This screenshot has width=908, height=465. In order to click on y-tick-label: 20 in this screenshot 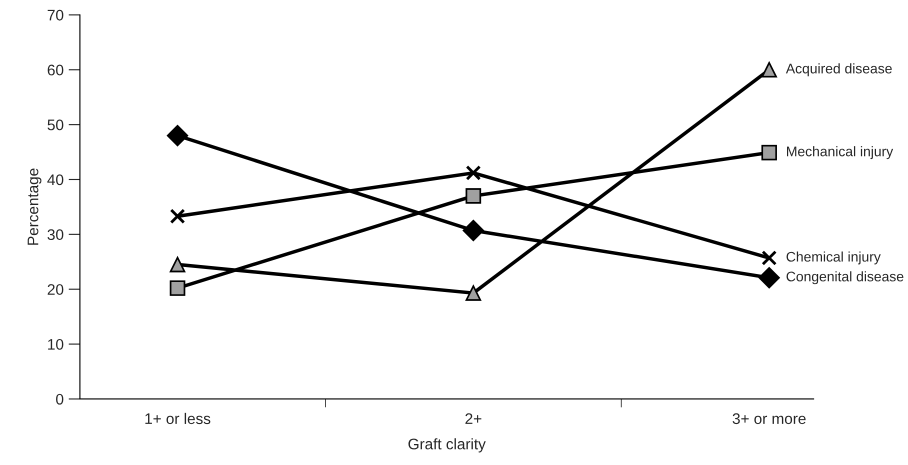, I will do `click(56, 289)`.